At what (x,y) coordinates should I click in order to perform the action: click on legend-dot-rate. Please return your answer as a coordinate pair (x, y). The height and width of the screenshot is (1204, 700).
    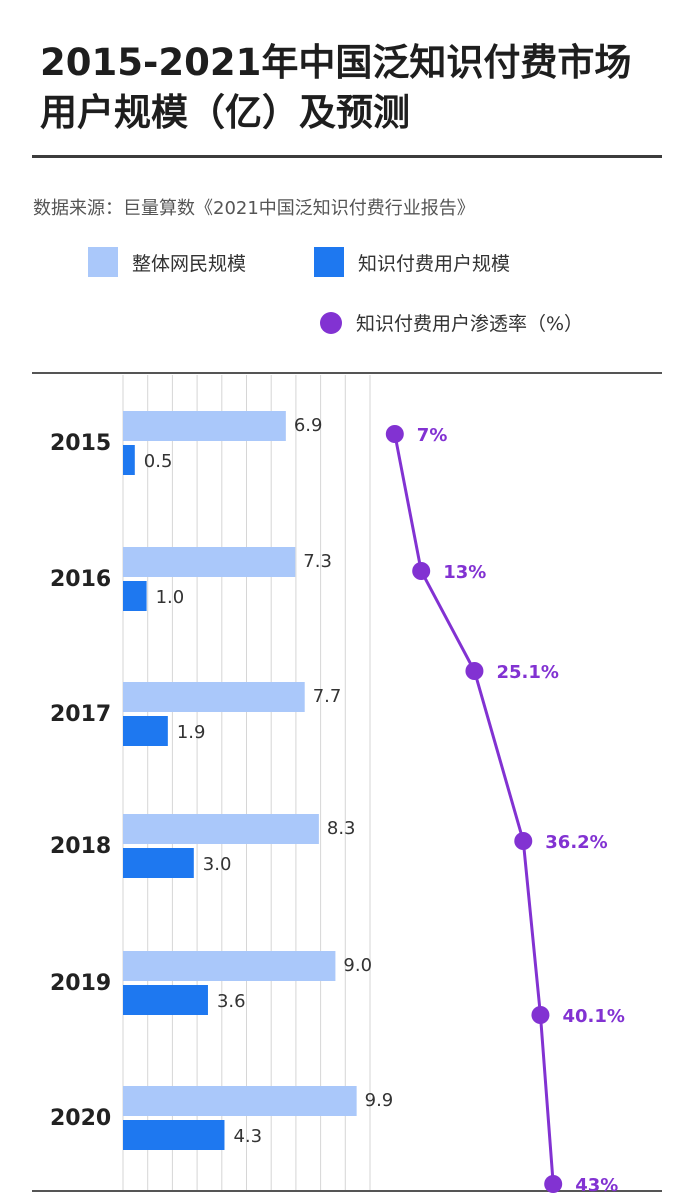
    Looking at the image, I should click on (331, 322).